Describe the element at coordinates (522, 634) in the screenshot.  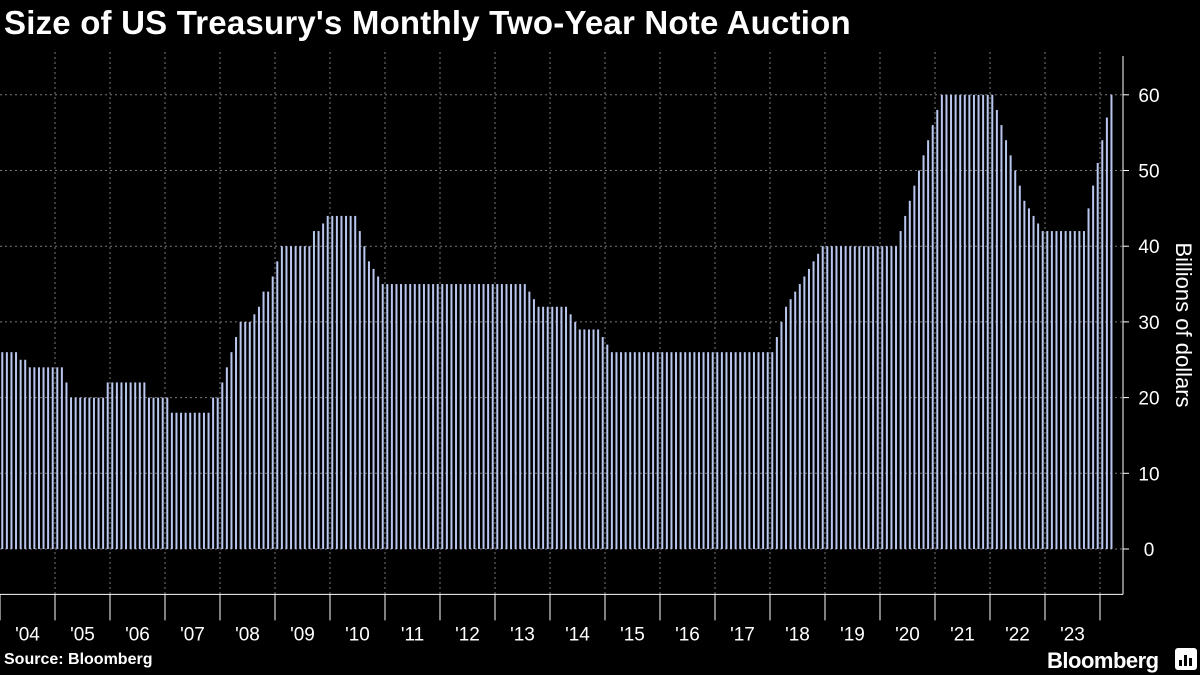
I see `x-tick-label: '13` at that location.